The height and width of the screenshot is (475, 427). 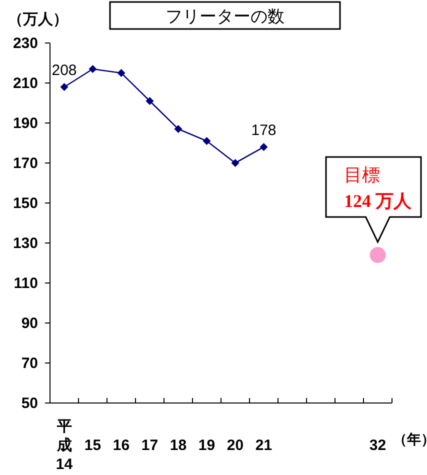 I want to click on y-tick-label: 110, so click(x=26, y=283).